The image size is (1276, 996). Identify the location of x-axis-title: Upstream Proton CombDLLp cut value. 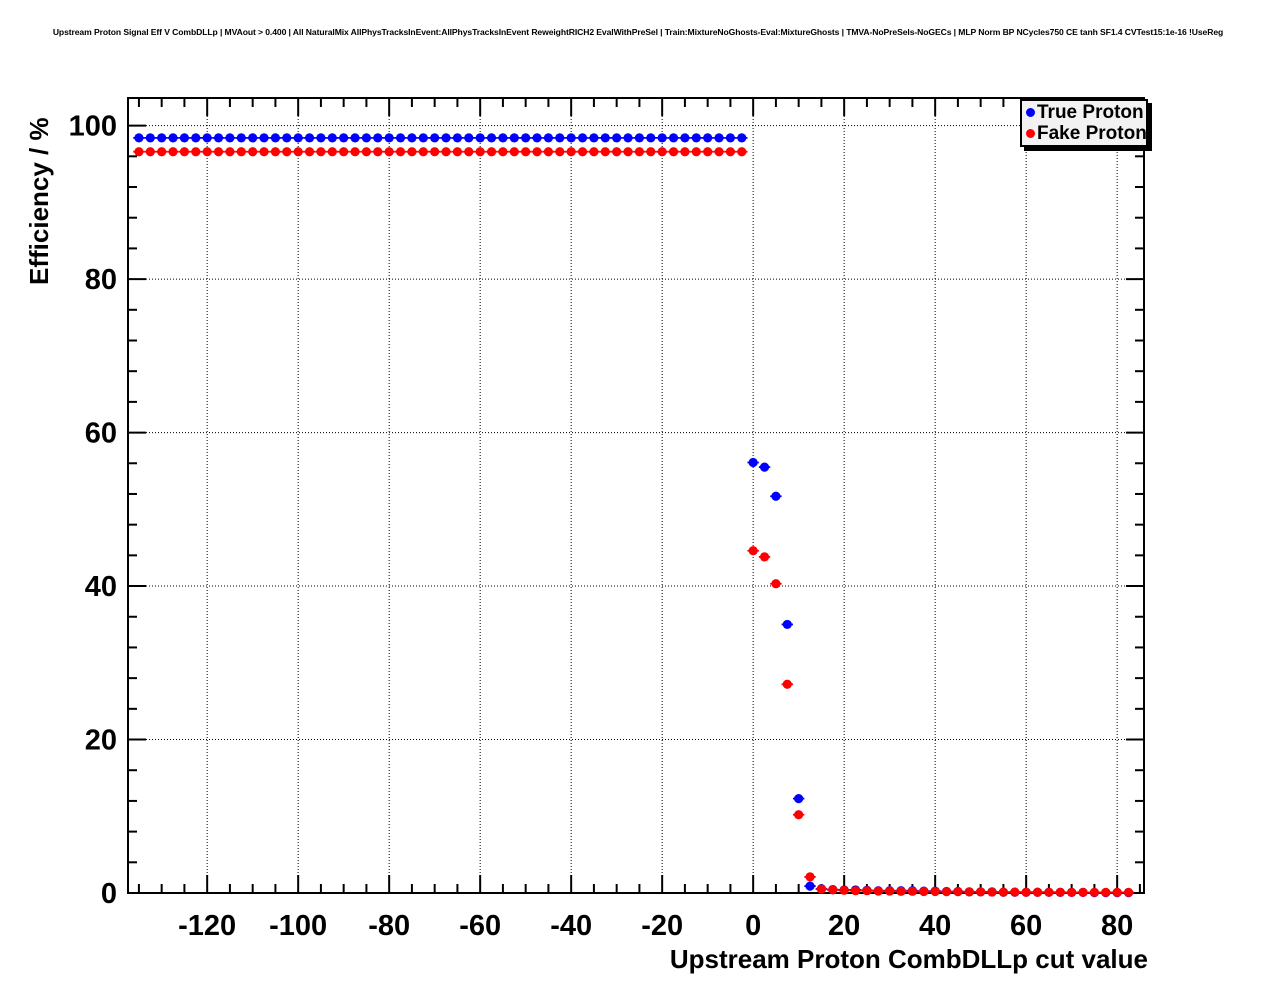
(908, 959).